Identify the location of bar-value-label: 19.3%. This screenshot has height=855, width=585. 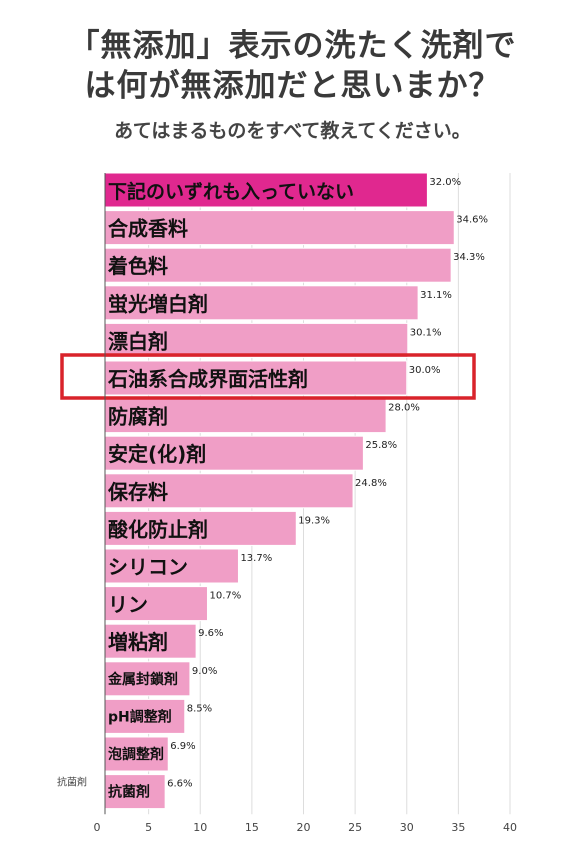
(314, 520).